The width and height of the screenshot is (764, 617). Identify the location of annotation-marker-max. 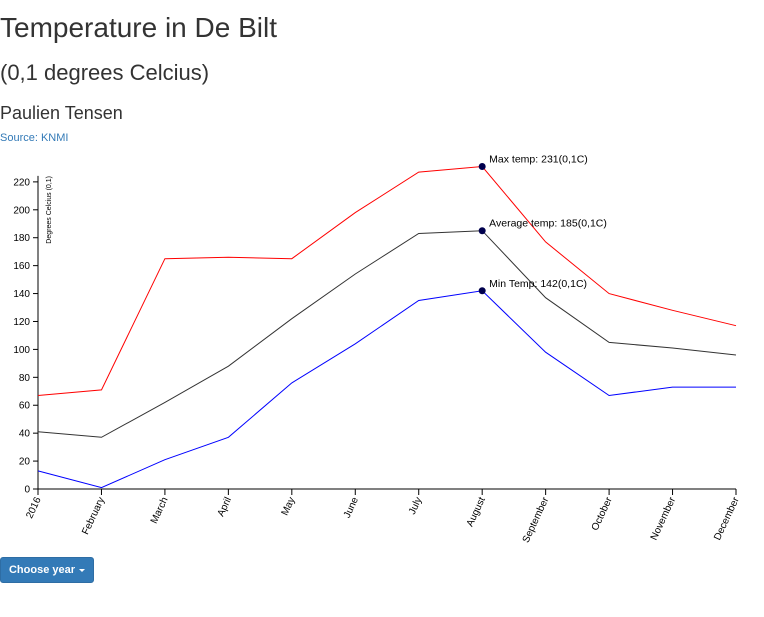
(482, 167).